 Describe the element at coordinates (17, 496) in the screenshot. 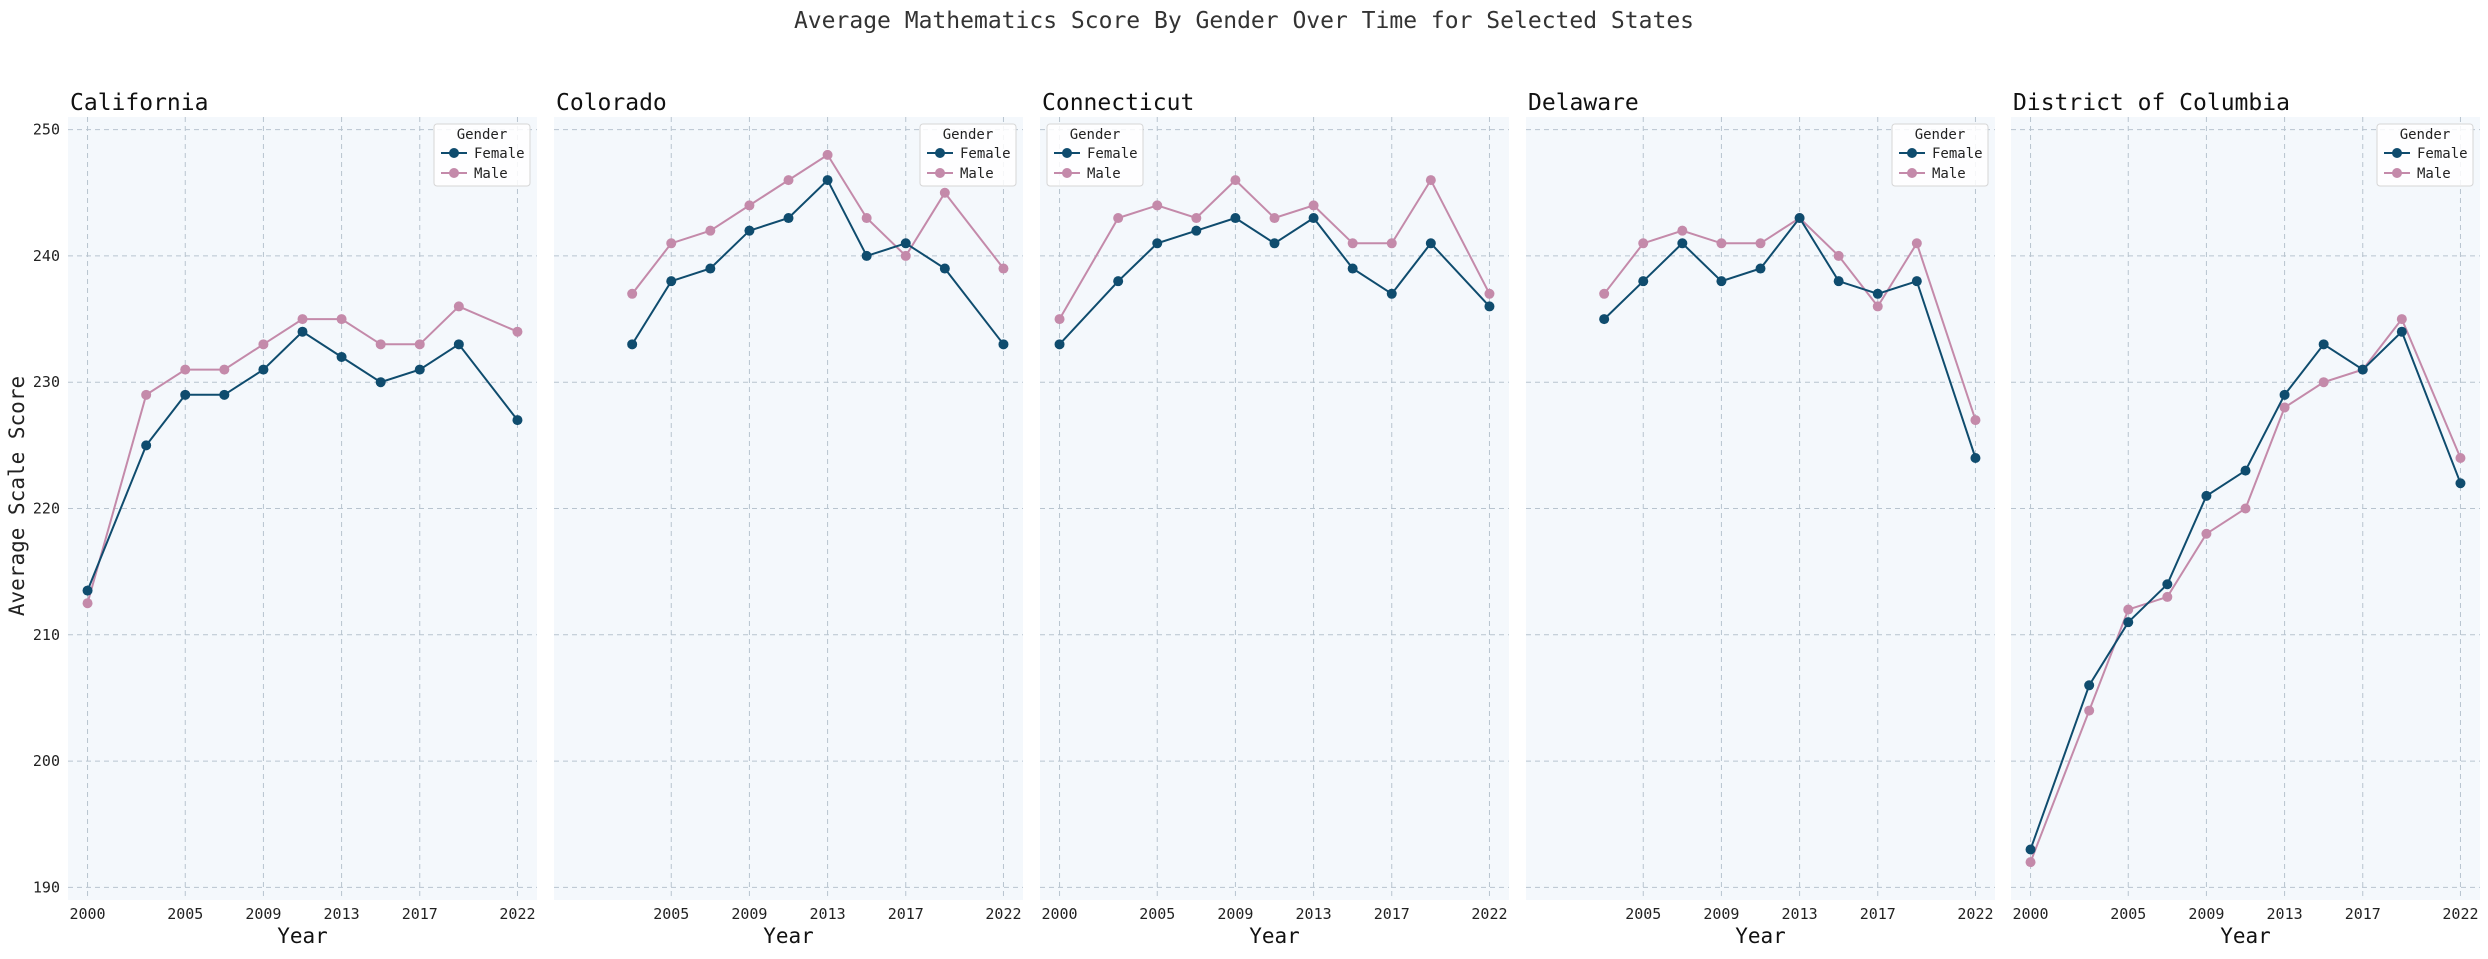

I see `figure-ylabel: Average Scale Score` at that location.